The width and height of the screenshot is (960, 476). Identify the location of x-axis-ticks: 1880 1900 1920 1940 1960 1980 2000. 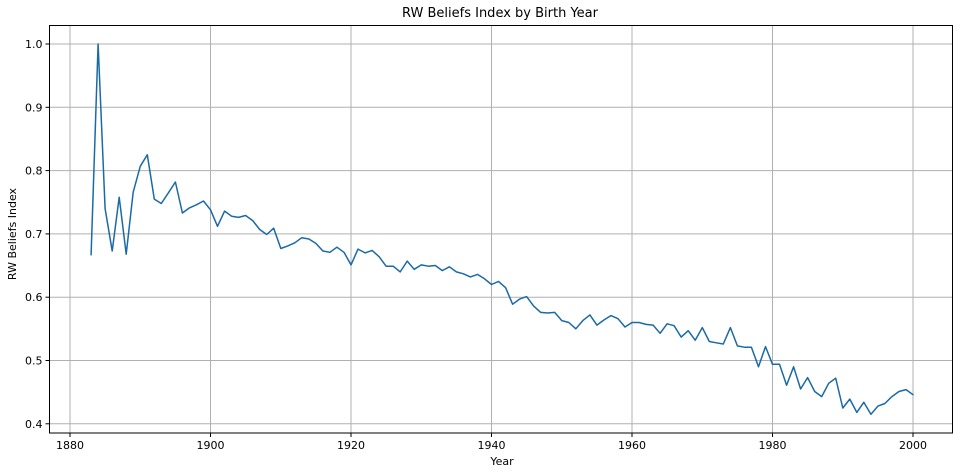
(491, 442).